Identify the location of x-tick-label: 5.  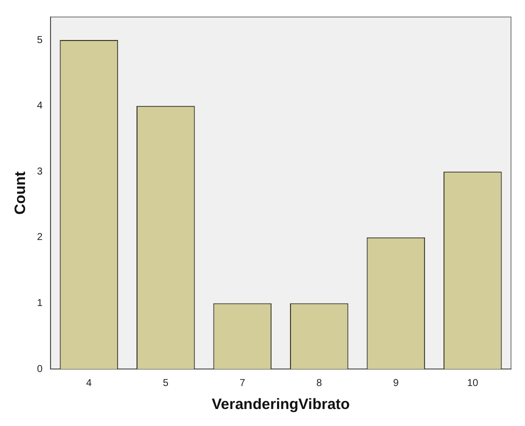
(165, 383).